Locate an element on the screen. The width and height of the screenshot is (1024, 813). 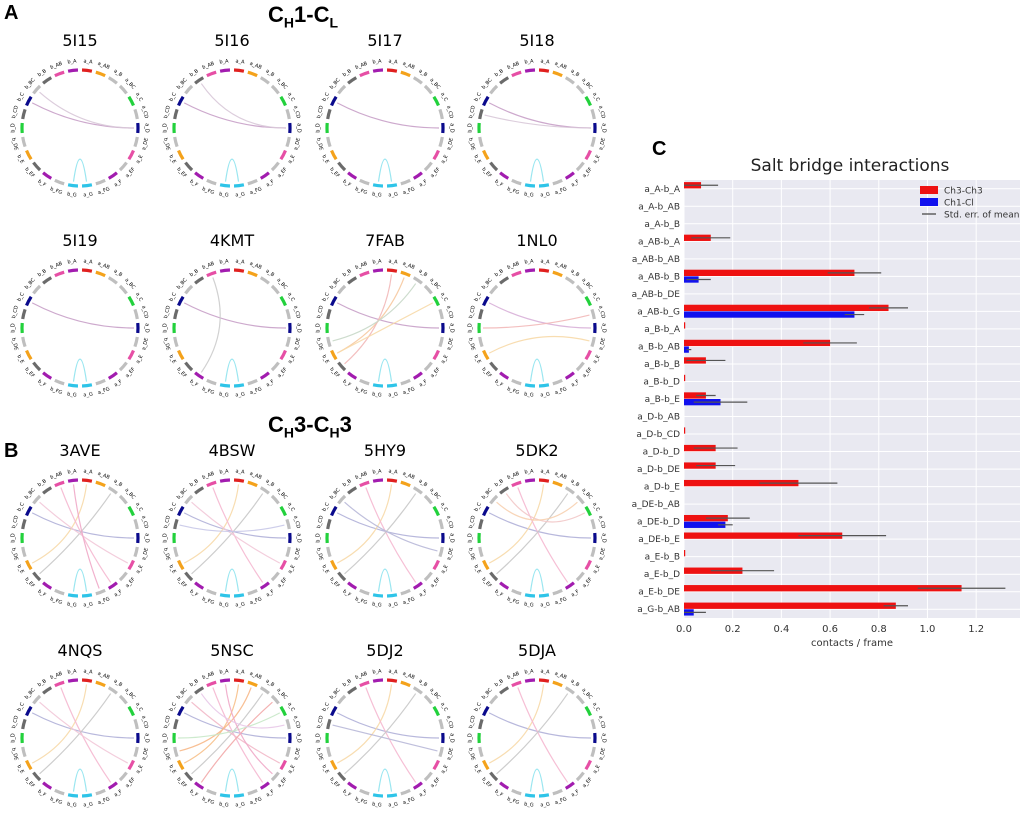
legend-label: Ch3-Ch3 is located at coordinates (963, 192).